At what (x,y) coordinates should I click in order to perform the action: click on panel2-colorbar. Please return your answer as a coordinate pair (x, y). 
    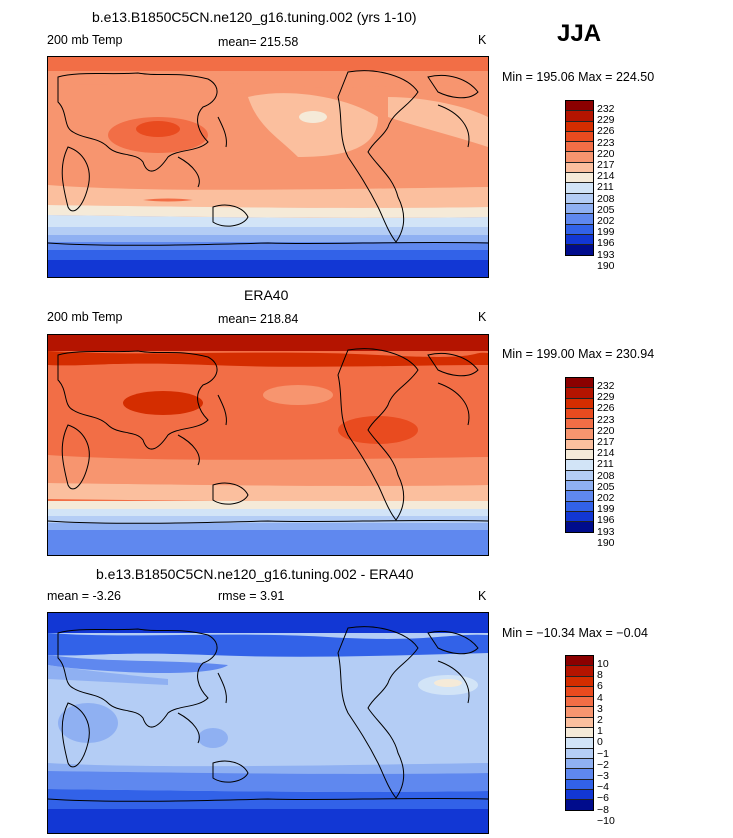
    Looking at the image, I should click on (579, 455).